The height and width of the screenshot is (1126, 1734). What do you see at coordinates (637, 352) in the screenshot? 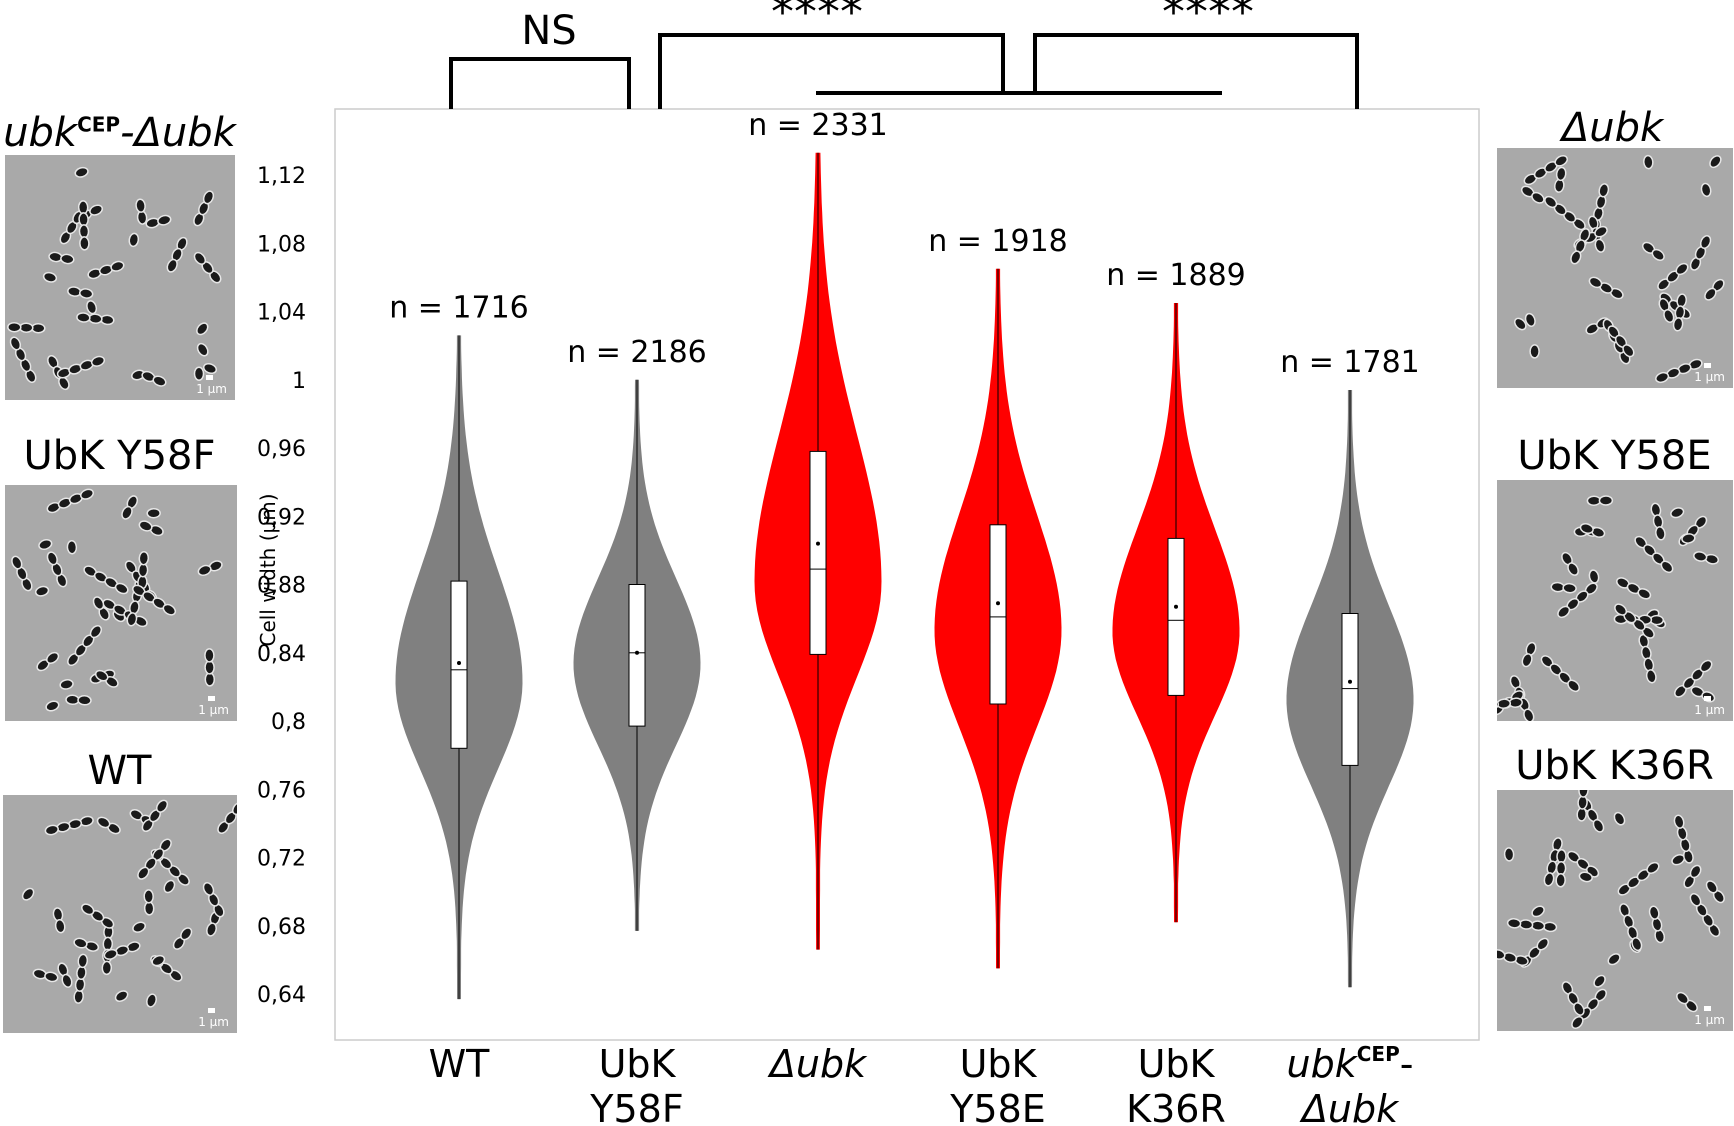
I see `n-label: n = 2186` at bounding box center [637, 352].